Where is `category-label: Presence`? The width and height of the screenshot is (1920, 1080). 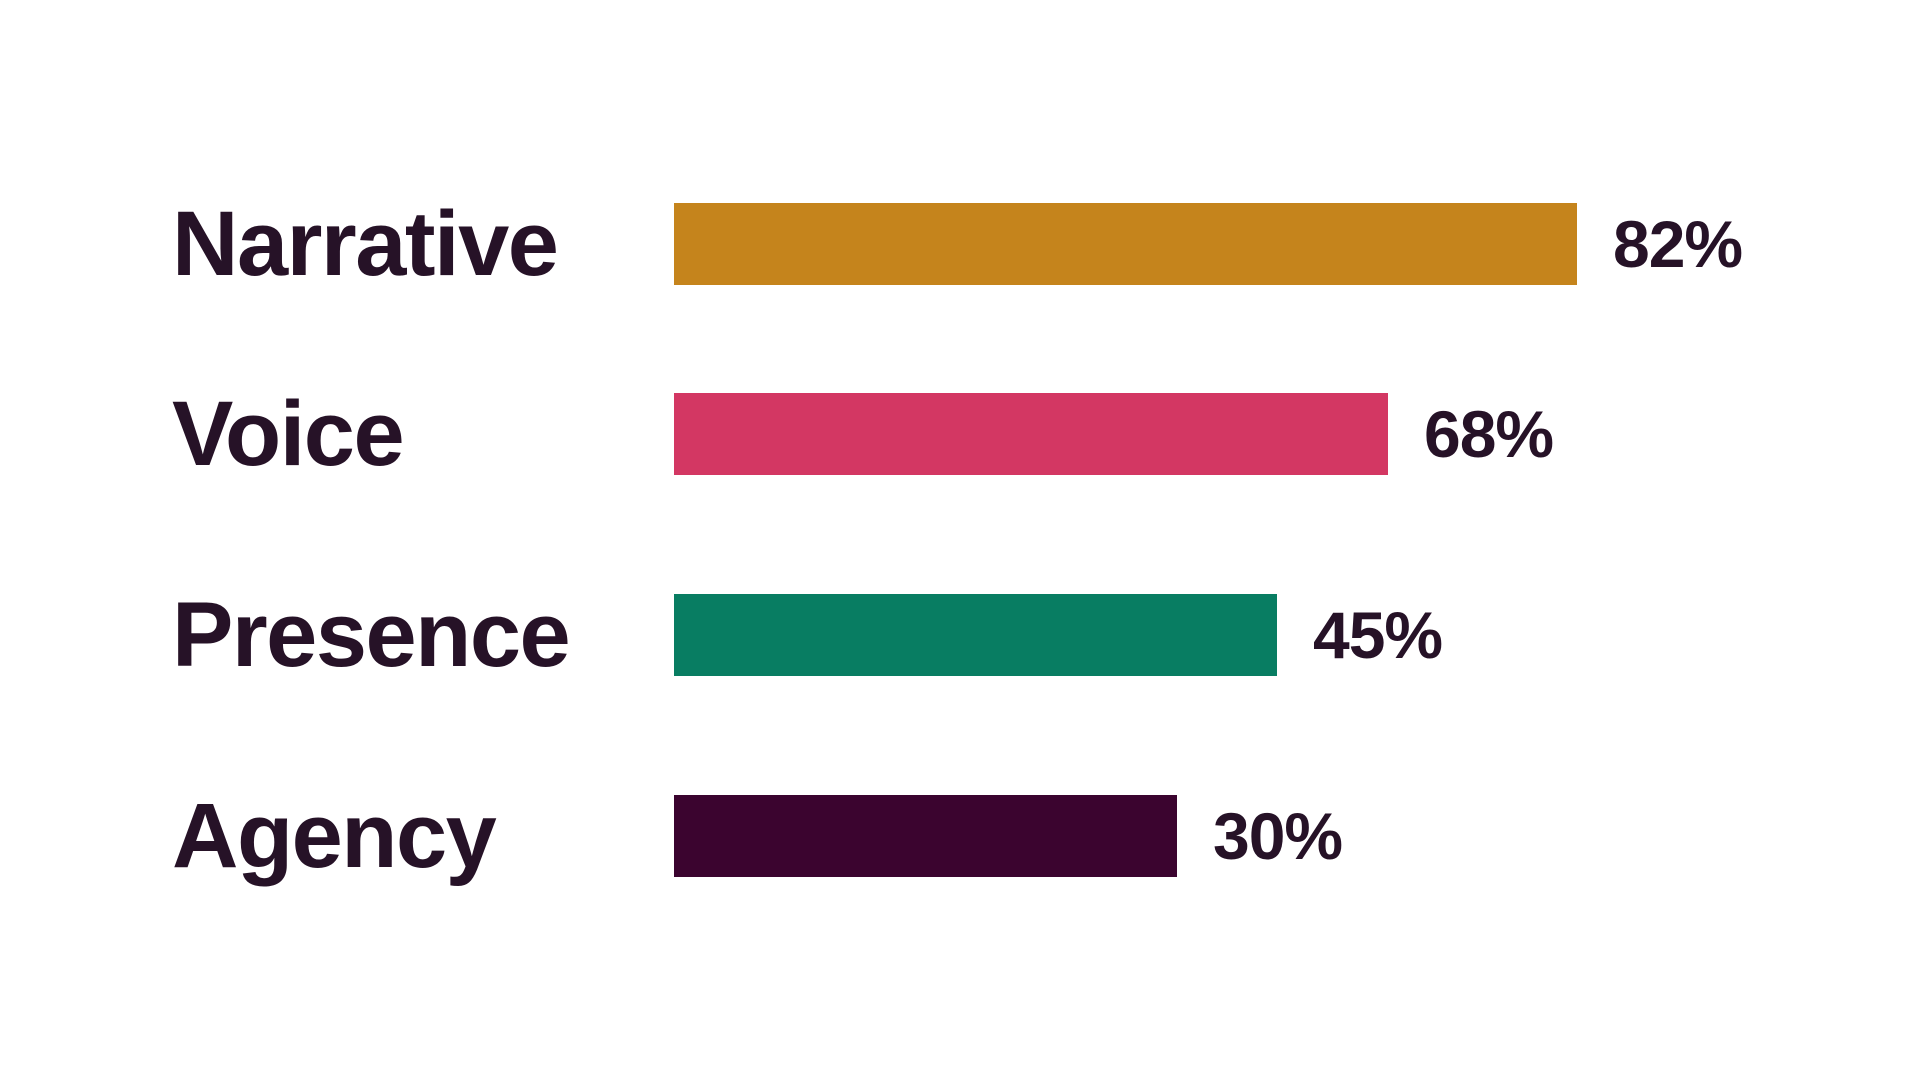 category-label: Presence is located at coordinates (371, 635).